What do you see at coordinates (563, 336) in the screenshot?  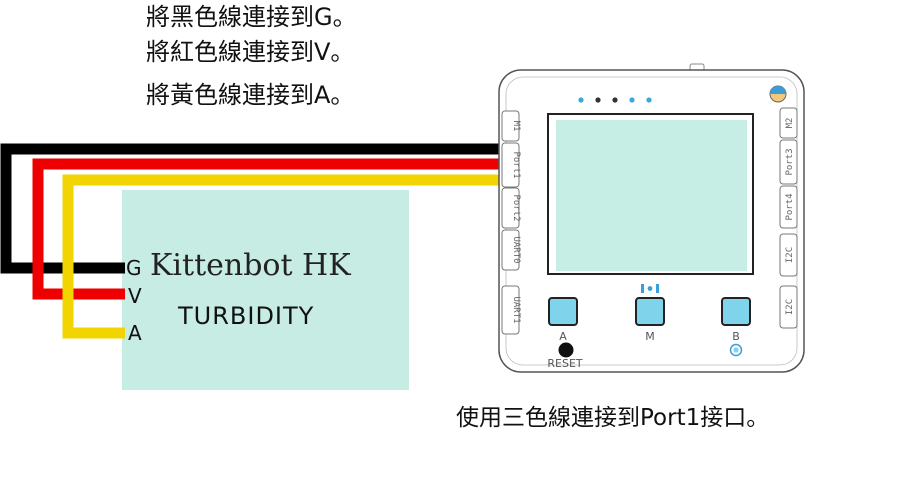 I see `button-a-label: A` at bounding box center [563, 336].